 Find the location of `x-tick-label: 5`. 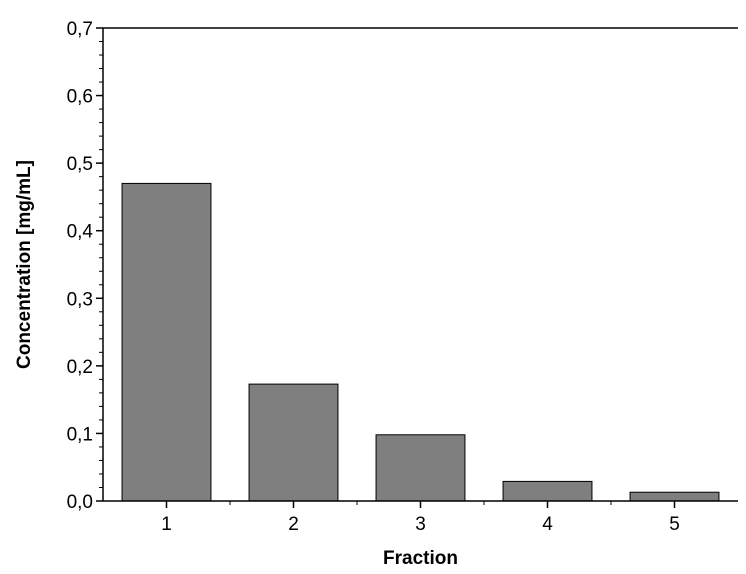

x-tick-label: 5 is located at coordinates (674, 524).